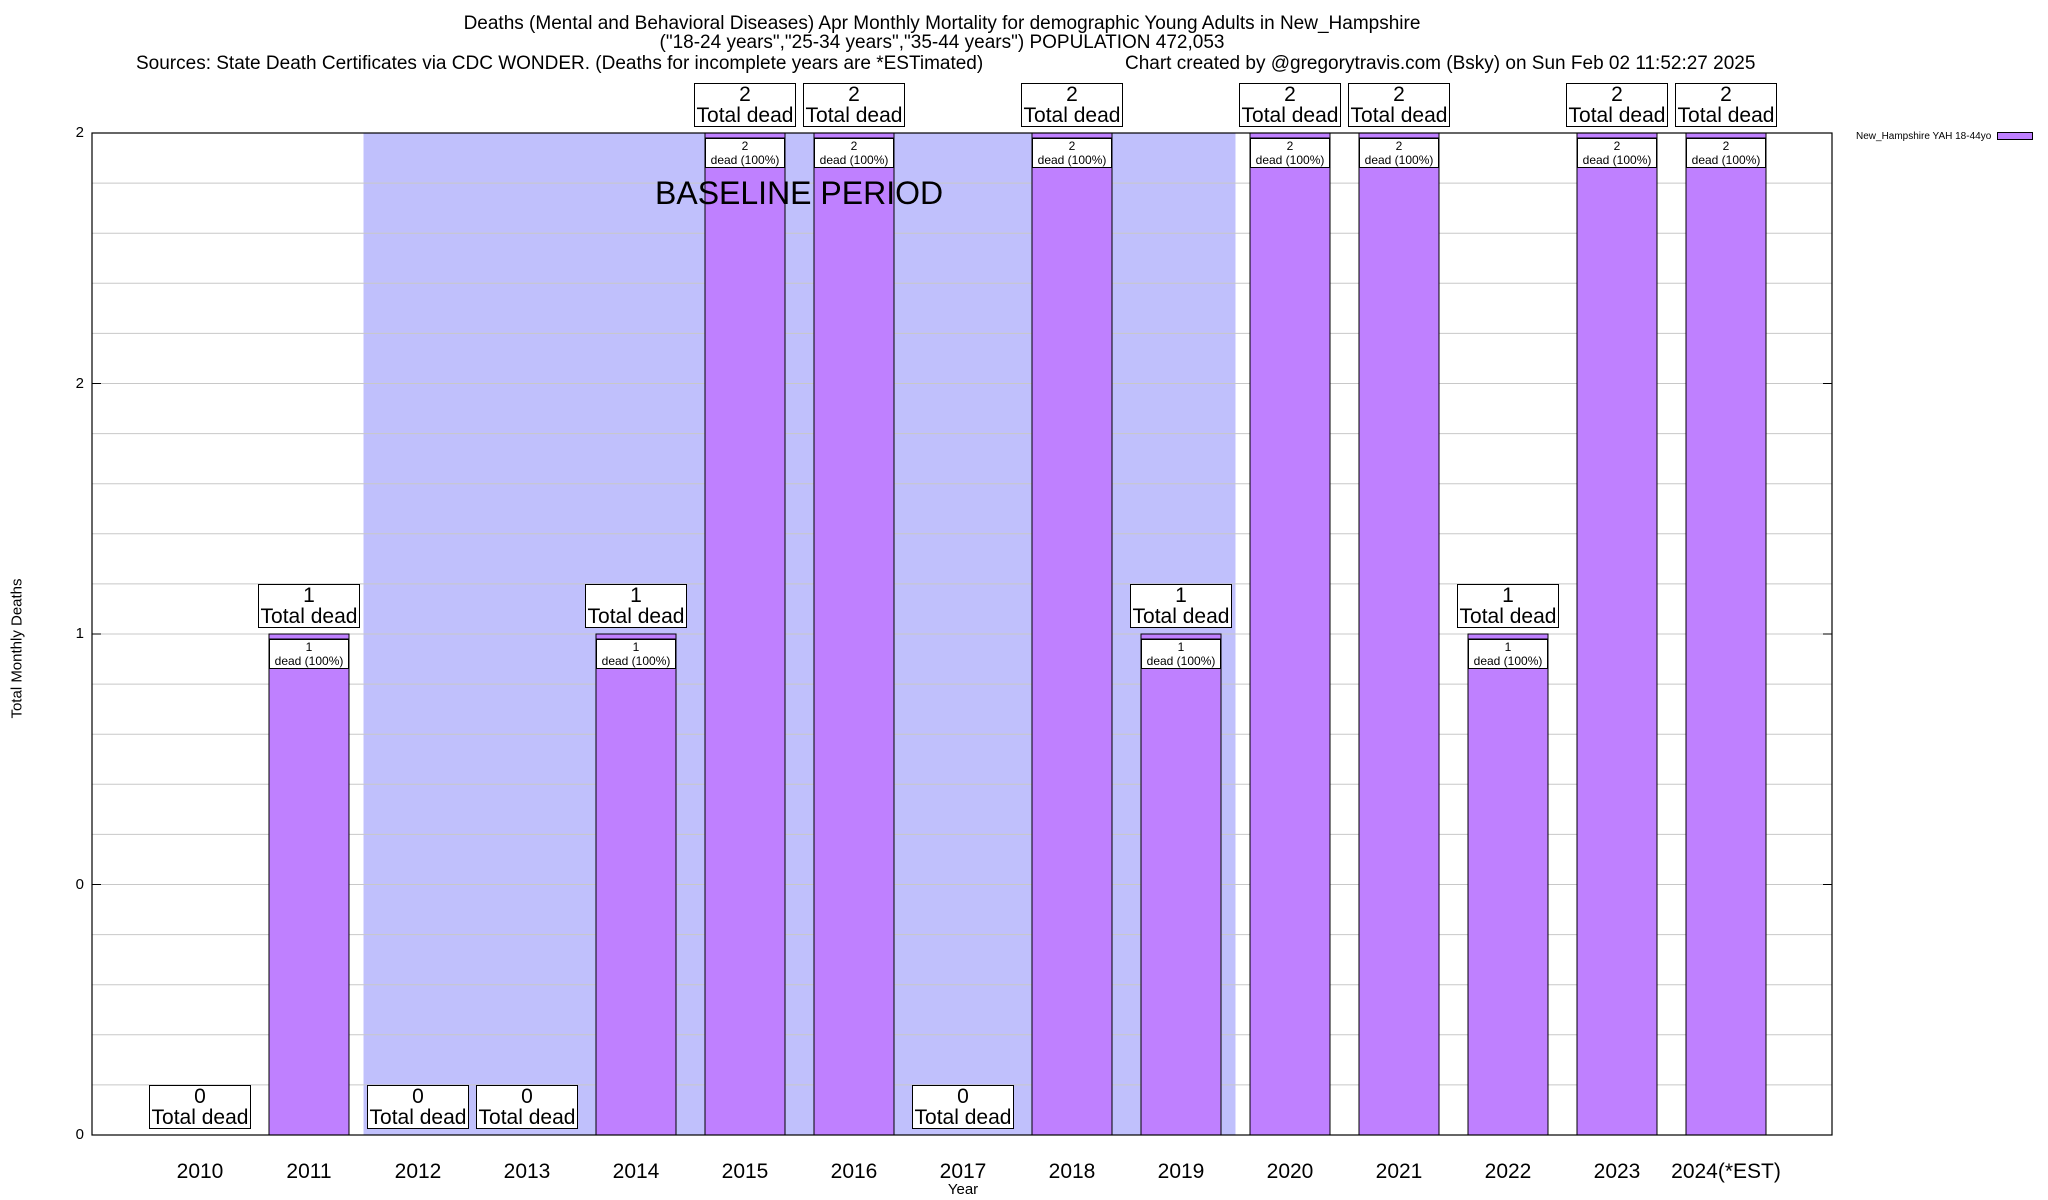  I want to click on legend-swatch, so click(2015, 136).